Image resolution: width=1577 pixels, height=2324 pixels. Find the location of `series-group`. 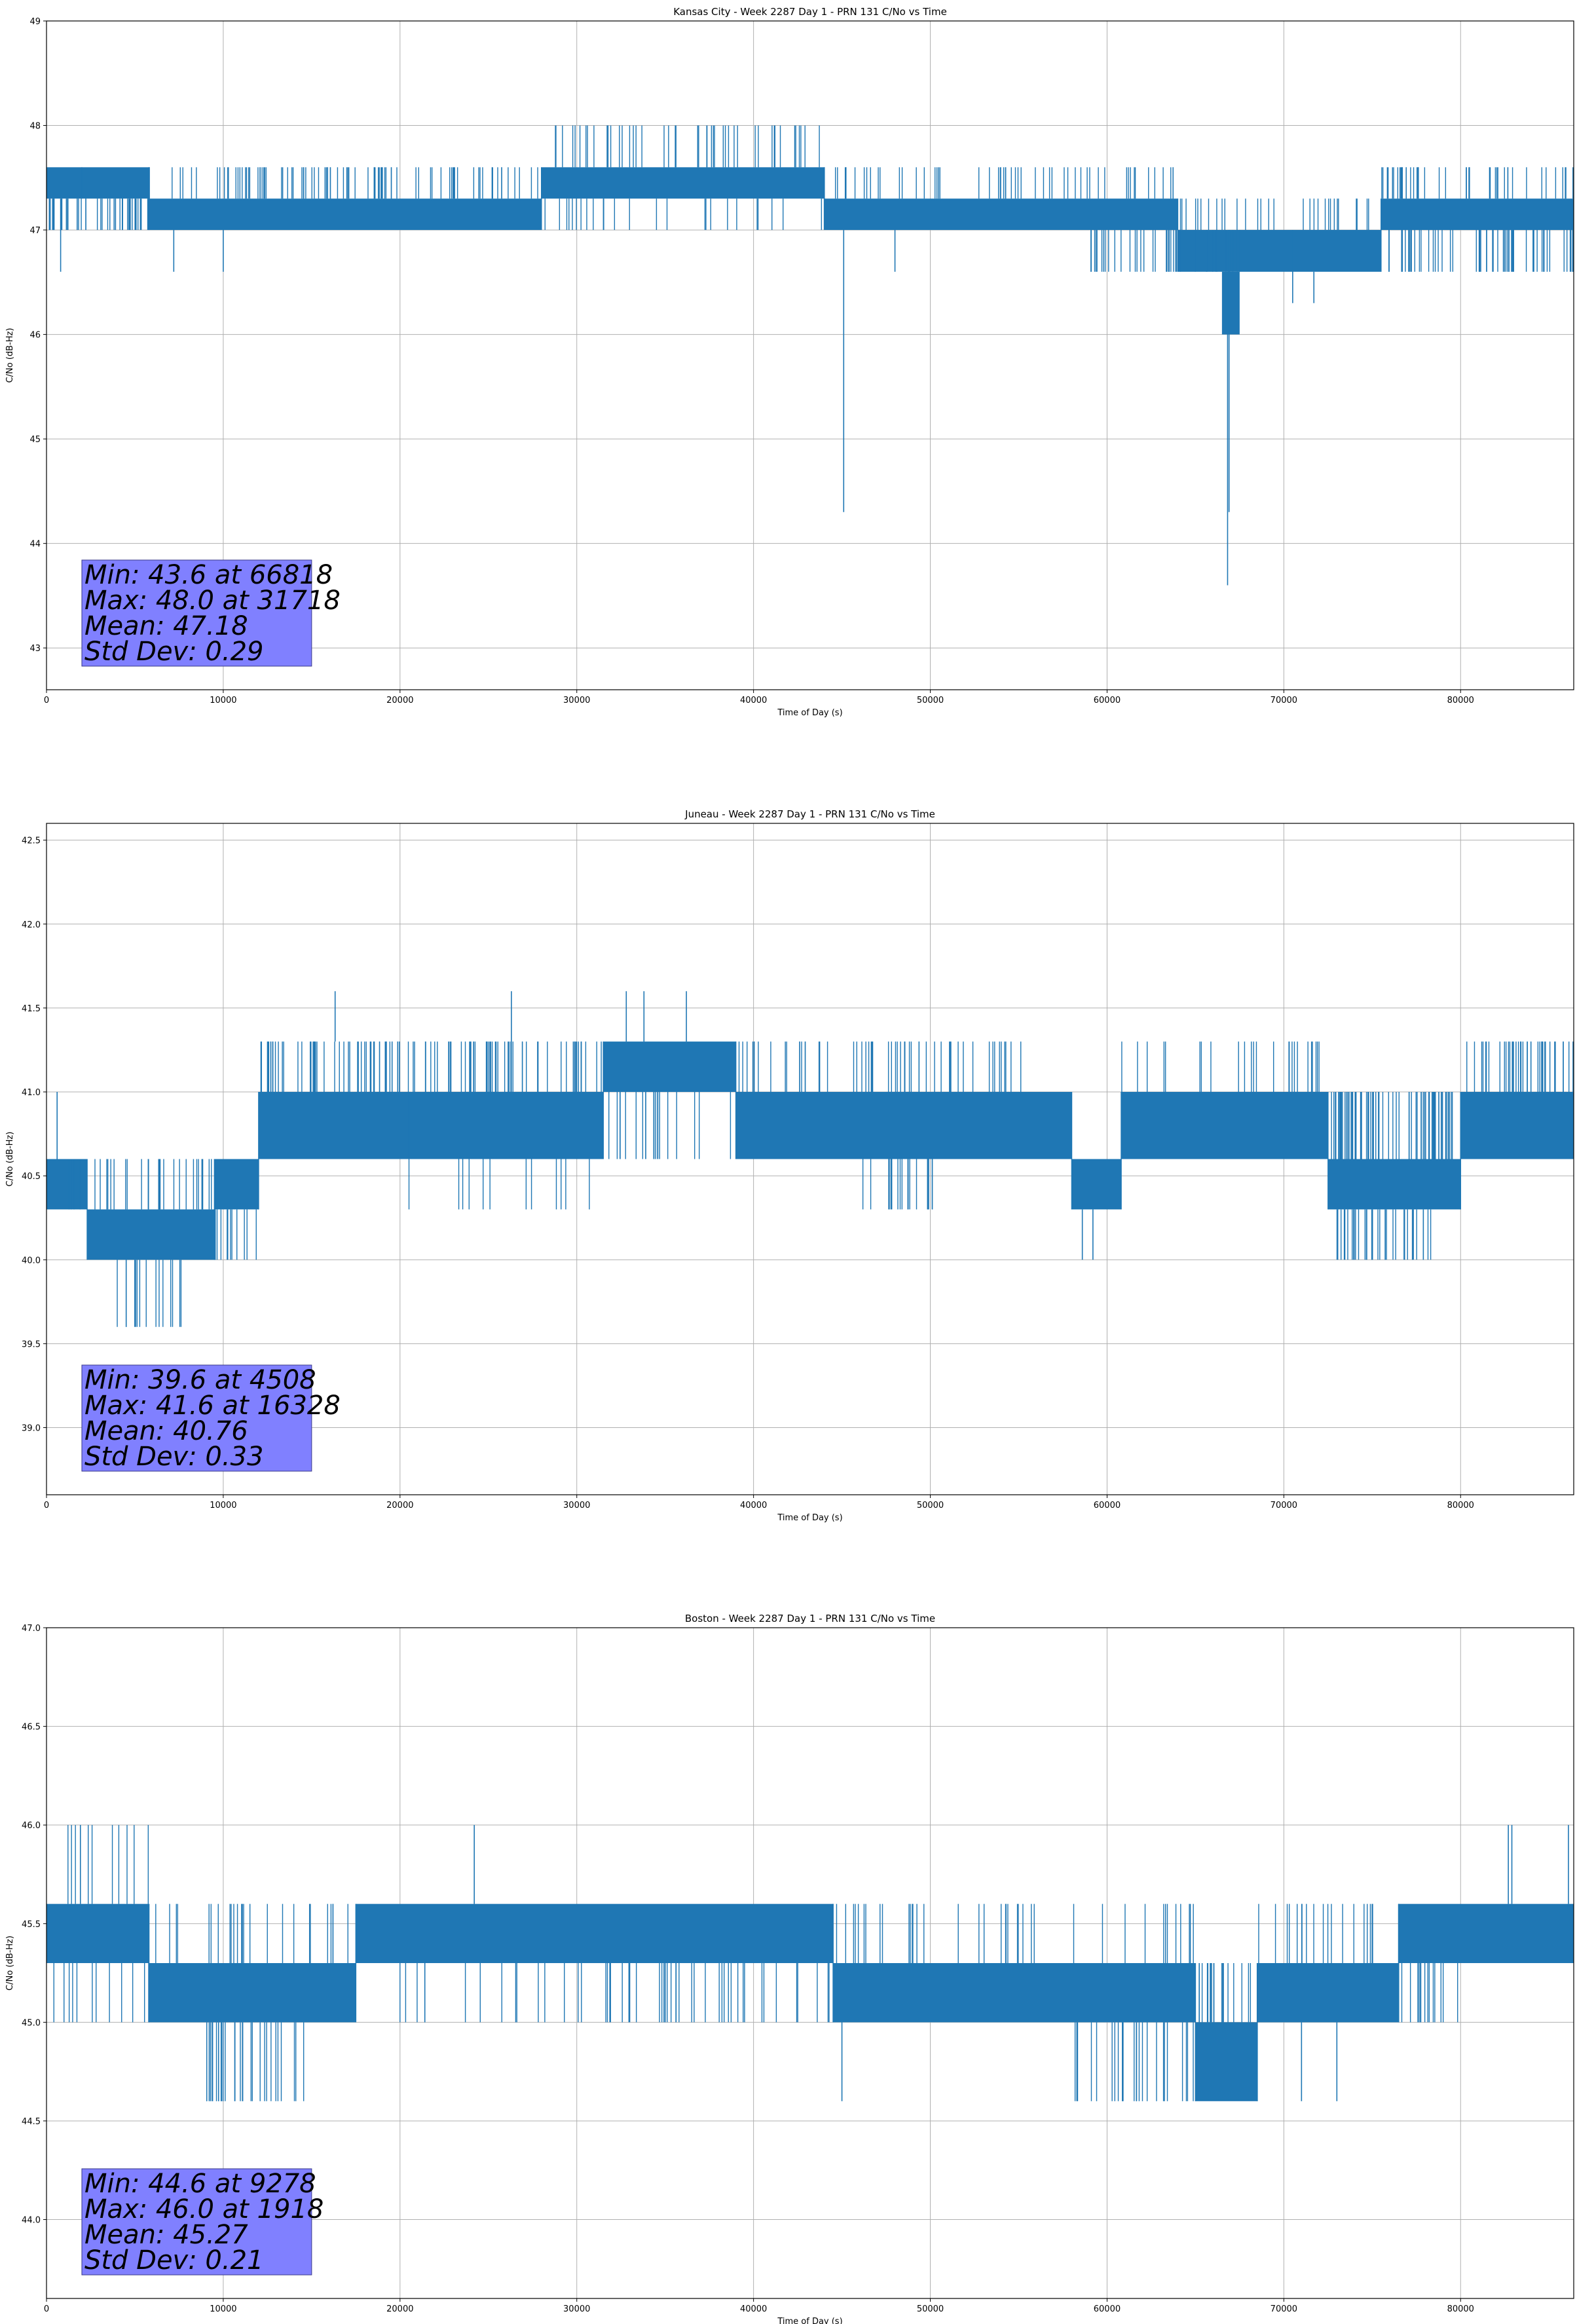

series-group is located at coordinates (810, 1963).